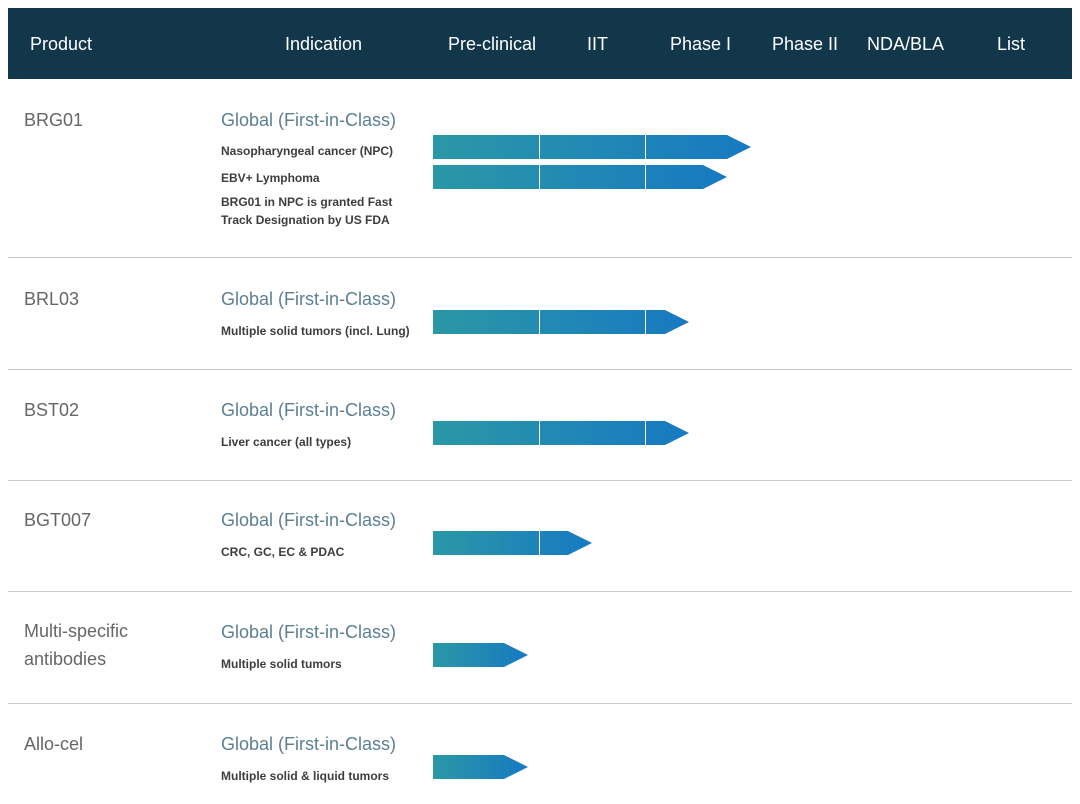  I want to click on table-header, so click(540, 43).